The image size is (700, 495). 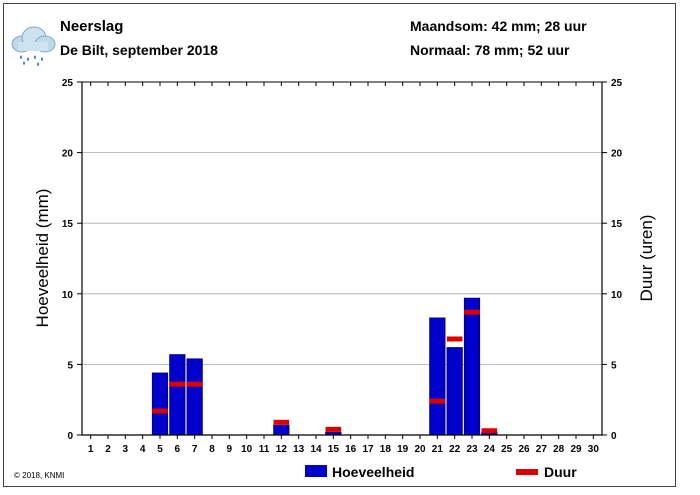 I want to click on x-tick-label-5: 5, so click(x=160, y=449).